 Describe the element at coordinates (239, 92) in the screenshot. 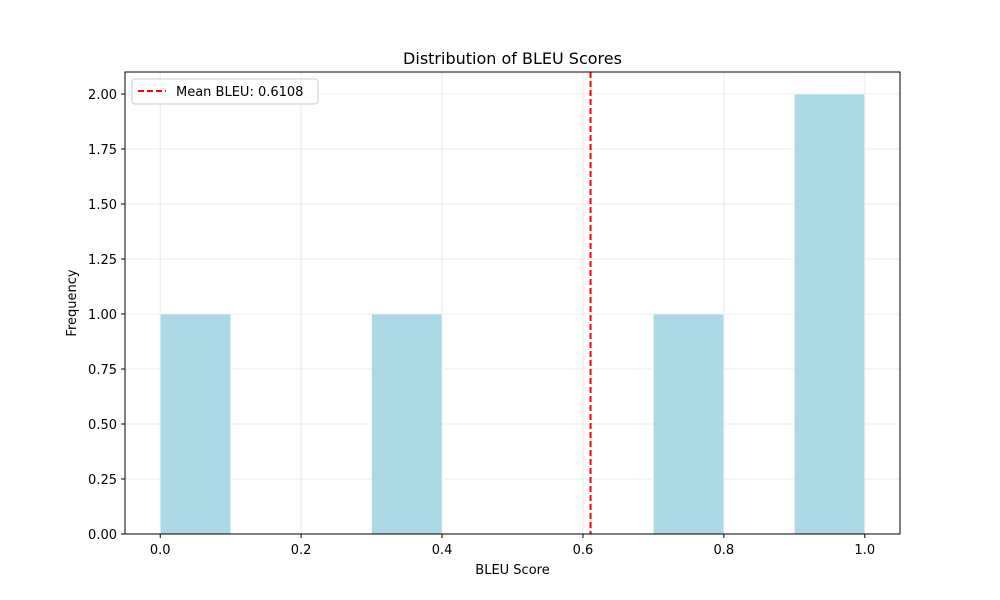

I see `legend-mean-label: Mean BLEU: 0.6108` at that location.